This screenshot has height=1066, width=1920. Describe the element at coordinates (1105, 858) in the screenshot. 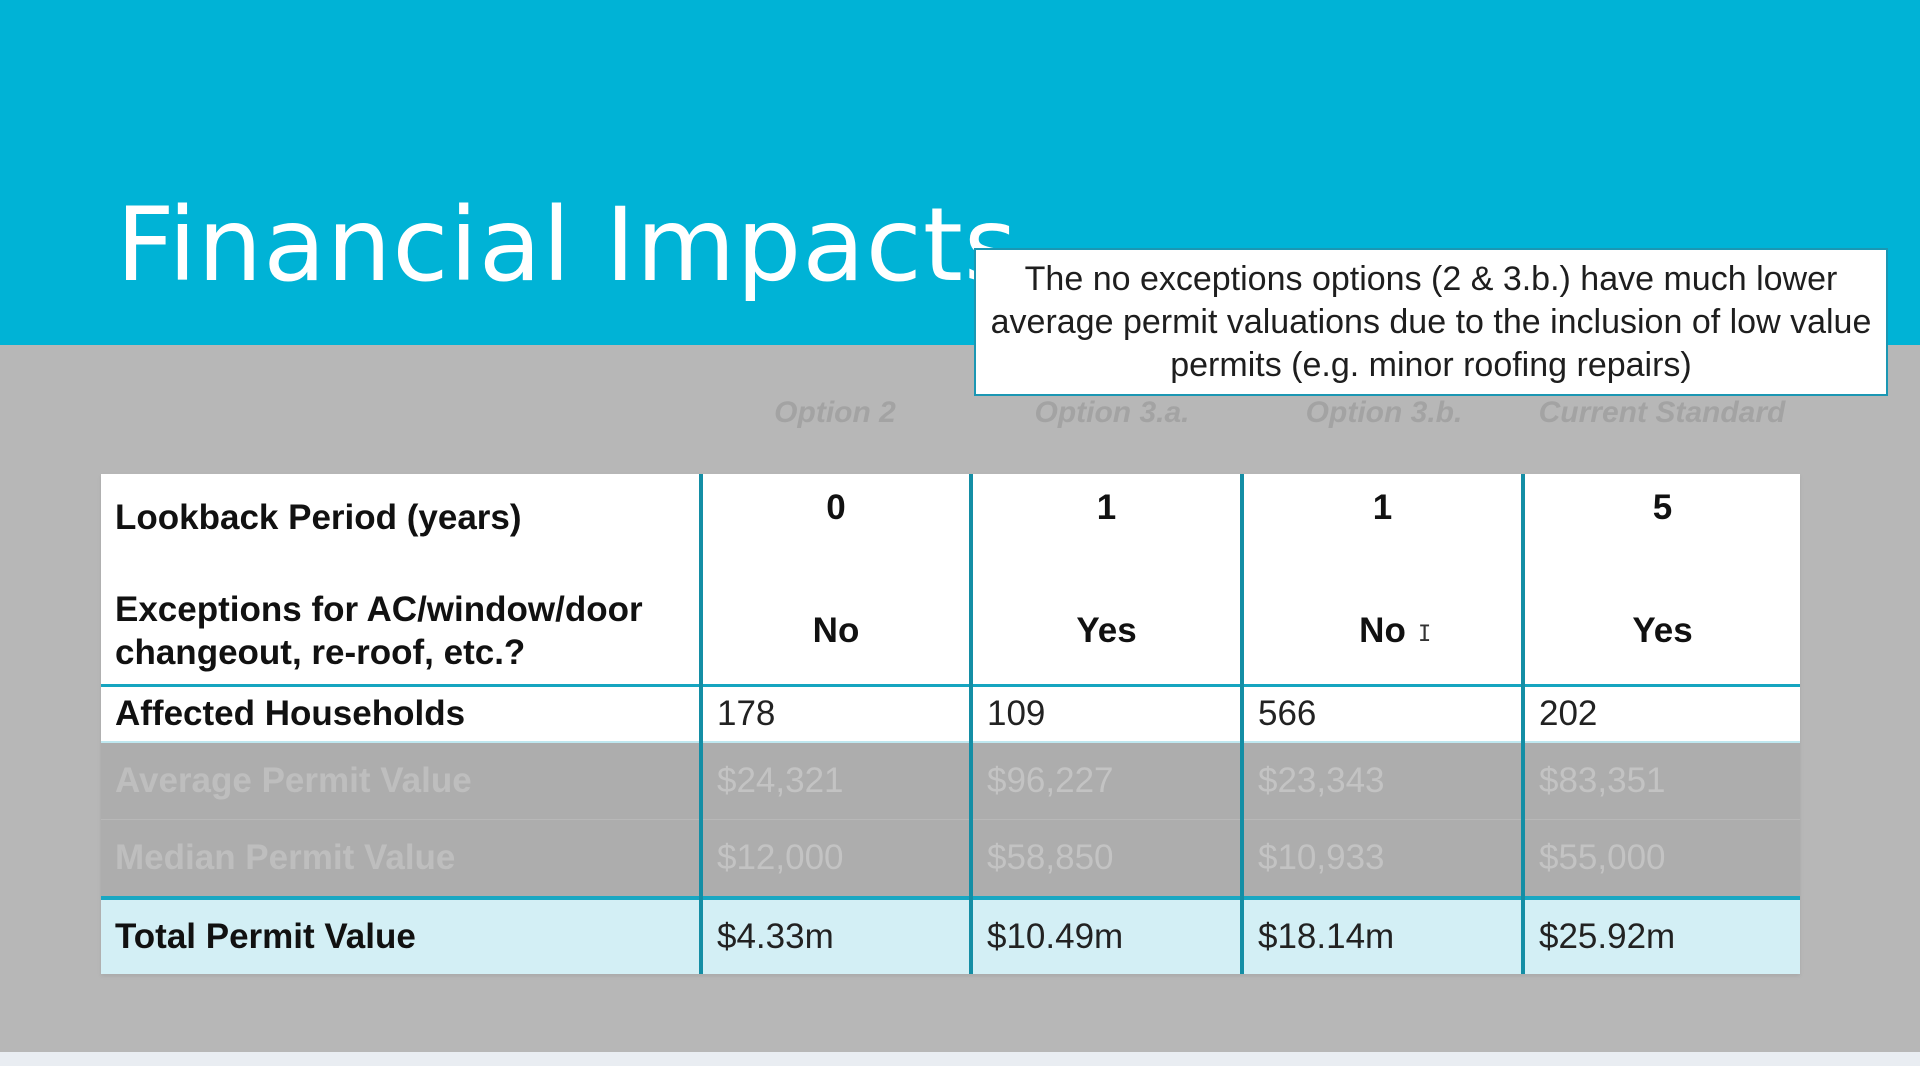

I see `cell-median-option-3a: $58,850` at that location.